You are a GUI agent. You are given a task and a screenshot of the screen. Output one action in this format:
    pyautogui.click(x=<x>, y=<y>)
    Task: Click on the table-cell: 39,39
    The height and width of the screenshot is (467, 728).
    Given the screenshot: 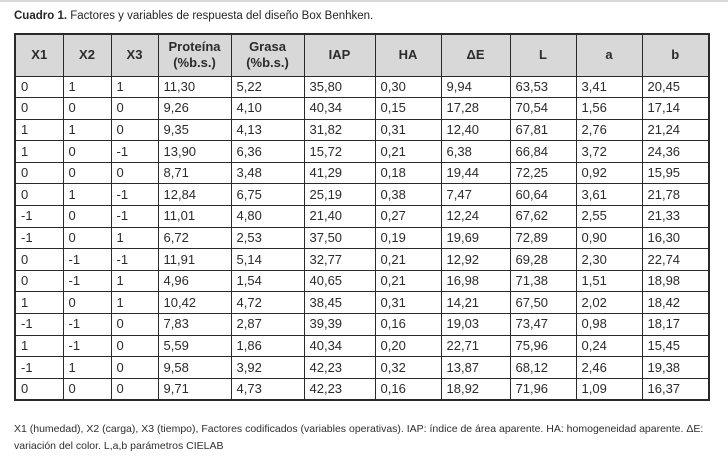 What is the action you would take?
    pyautogui.click(x=339, y=324)
    